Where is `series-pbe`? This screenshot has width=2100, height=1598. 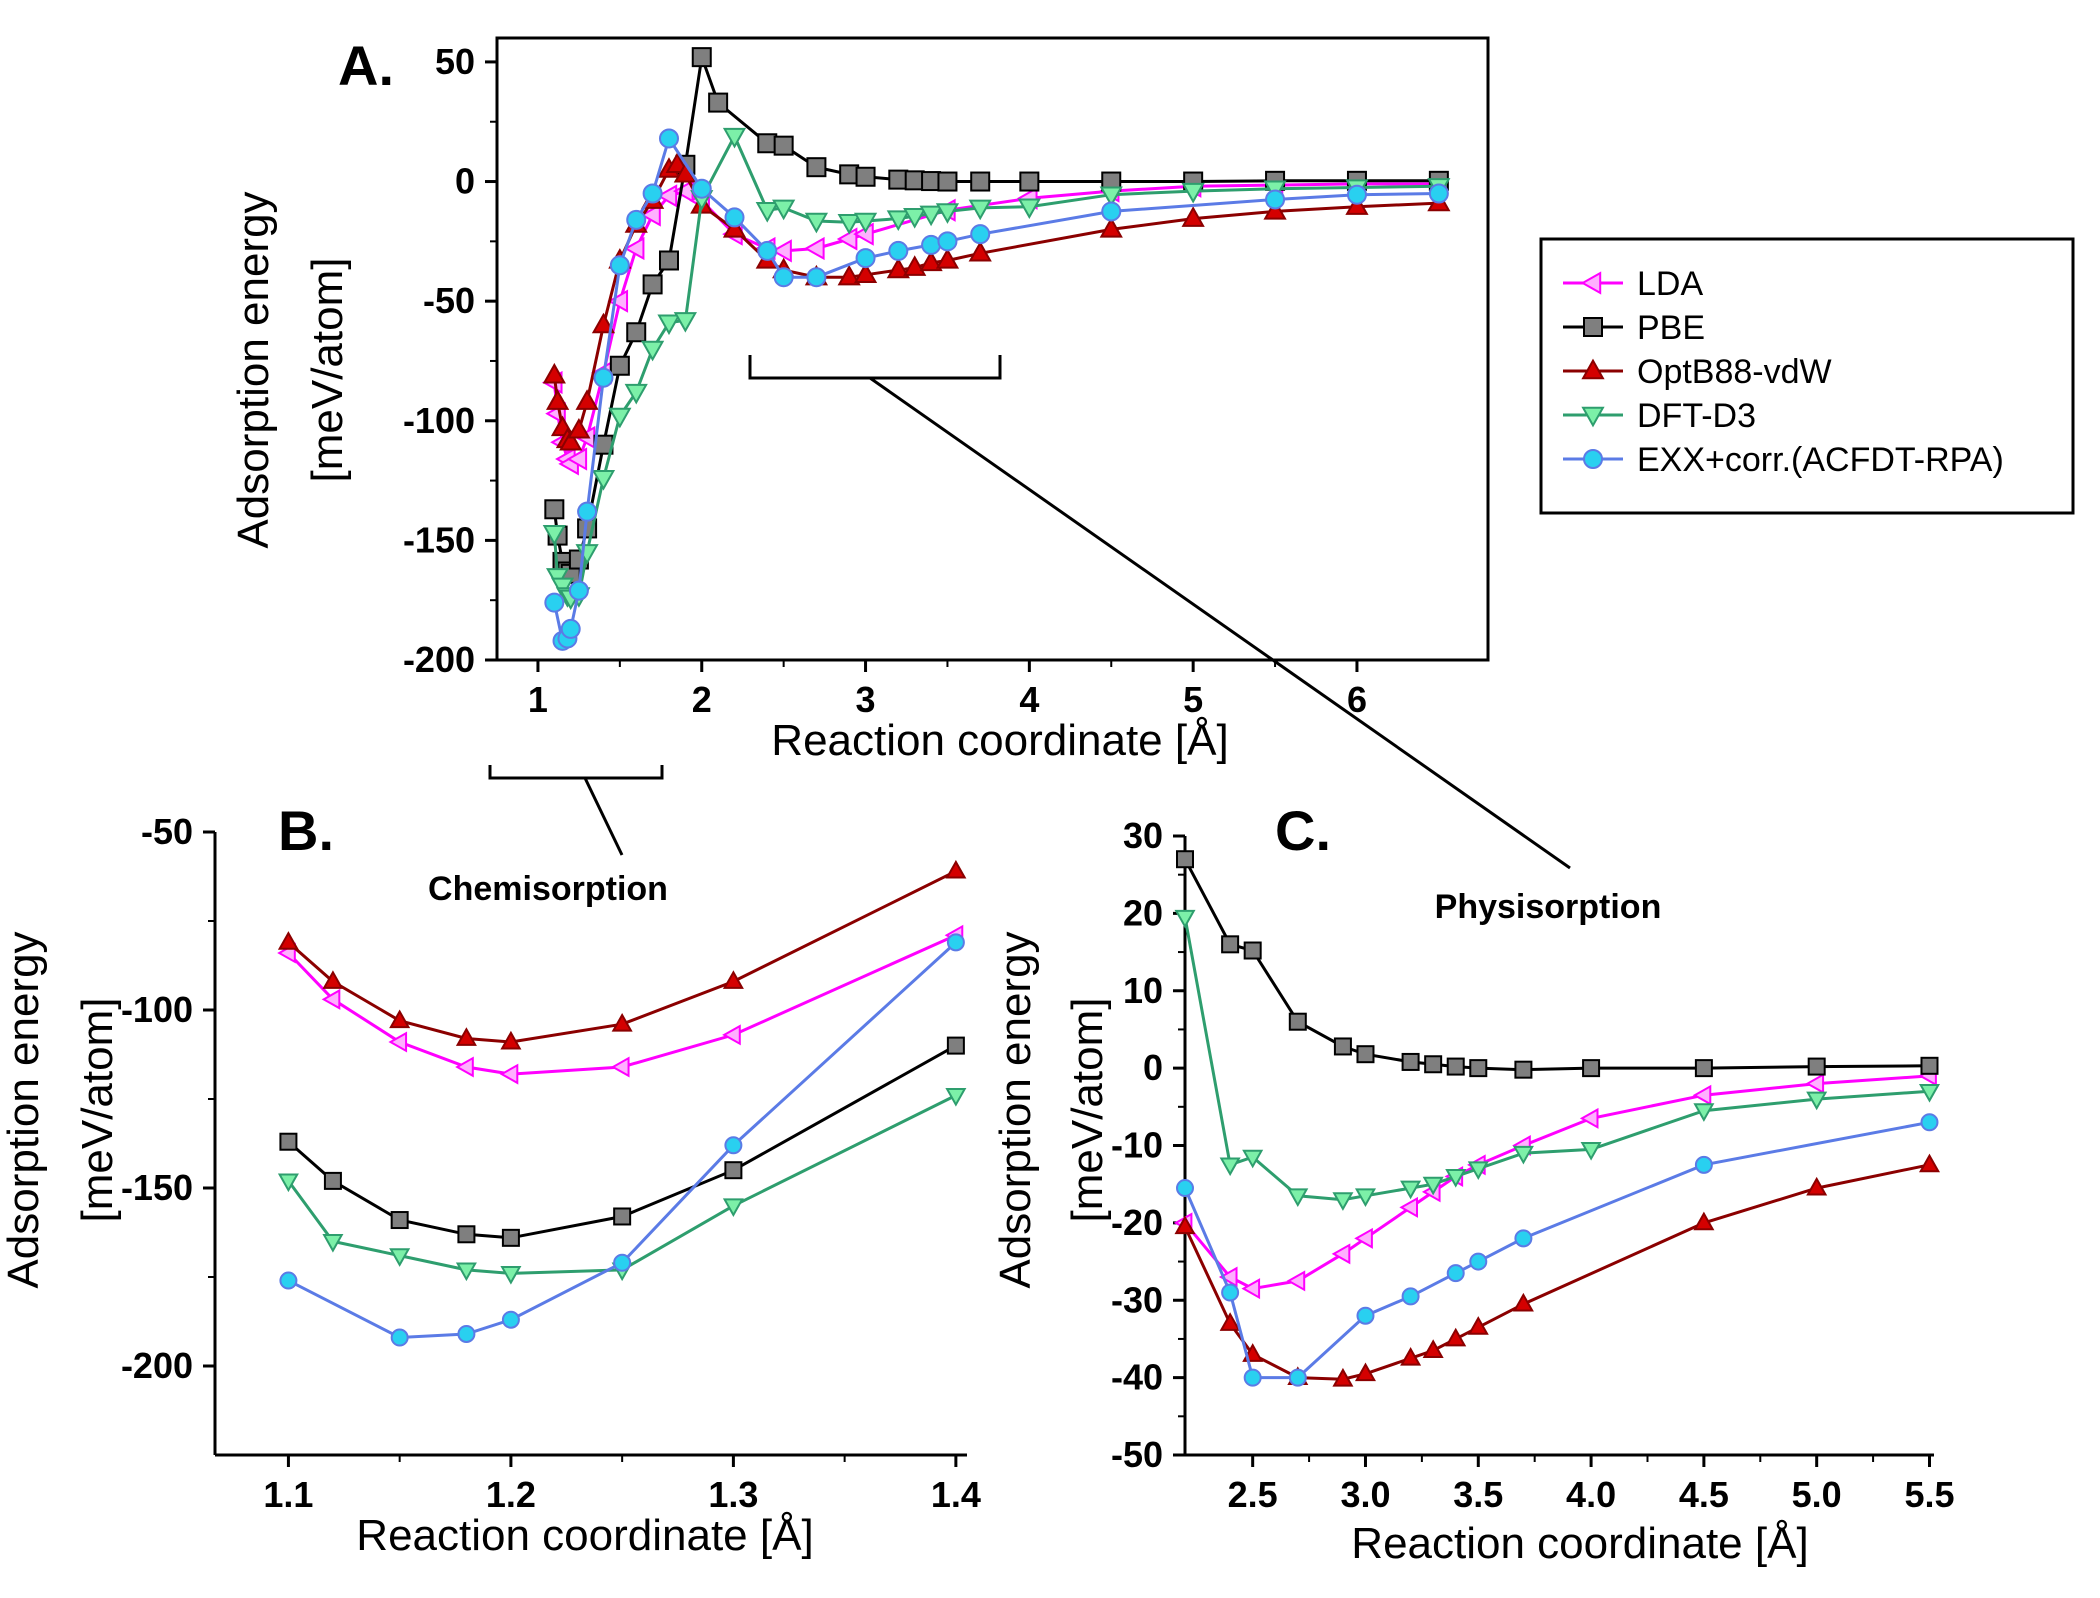
series-pbe is located at coordinates (996, 315).